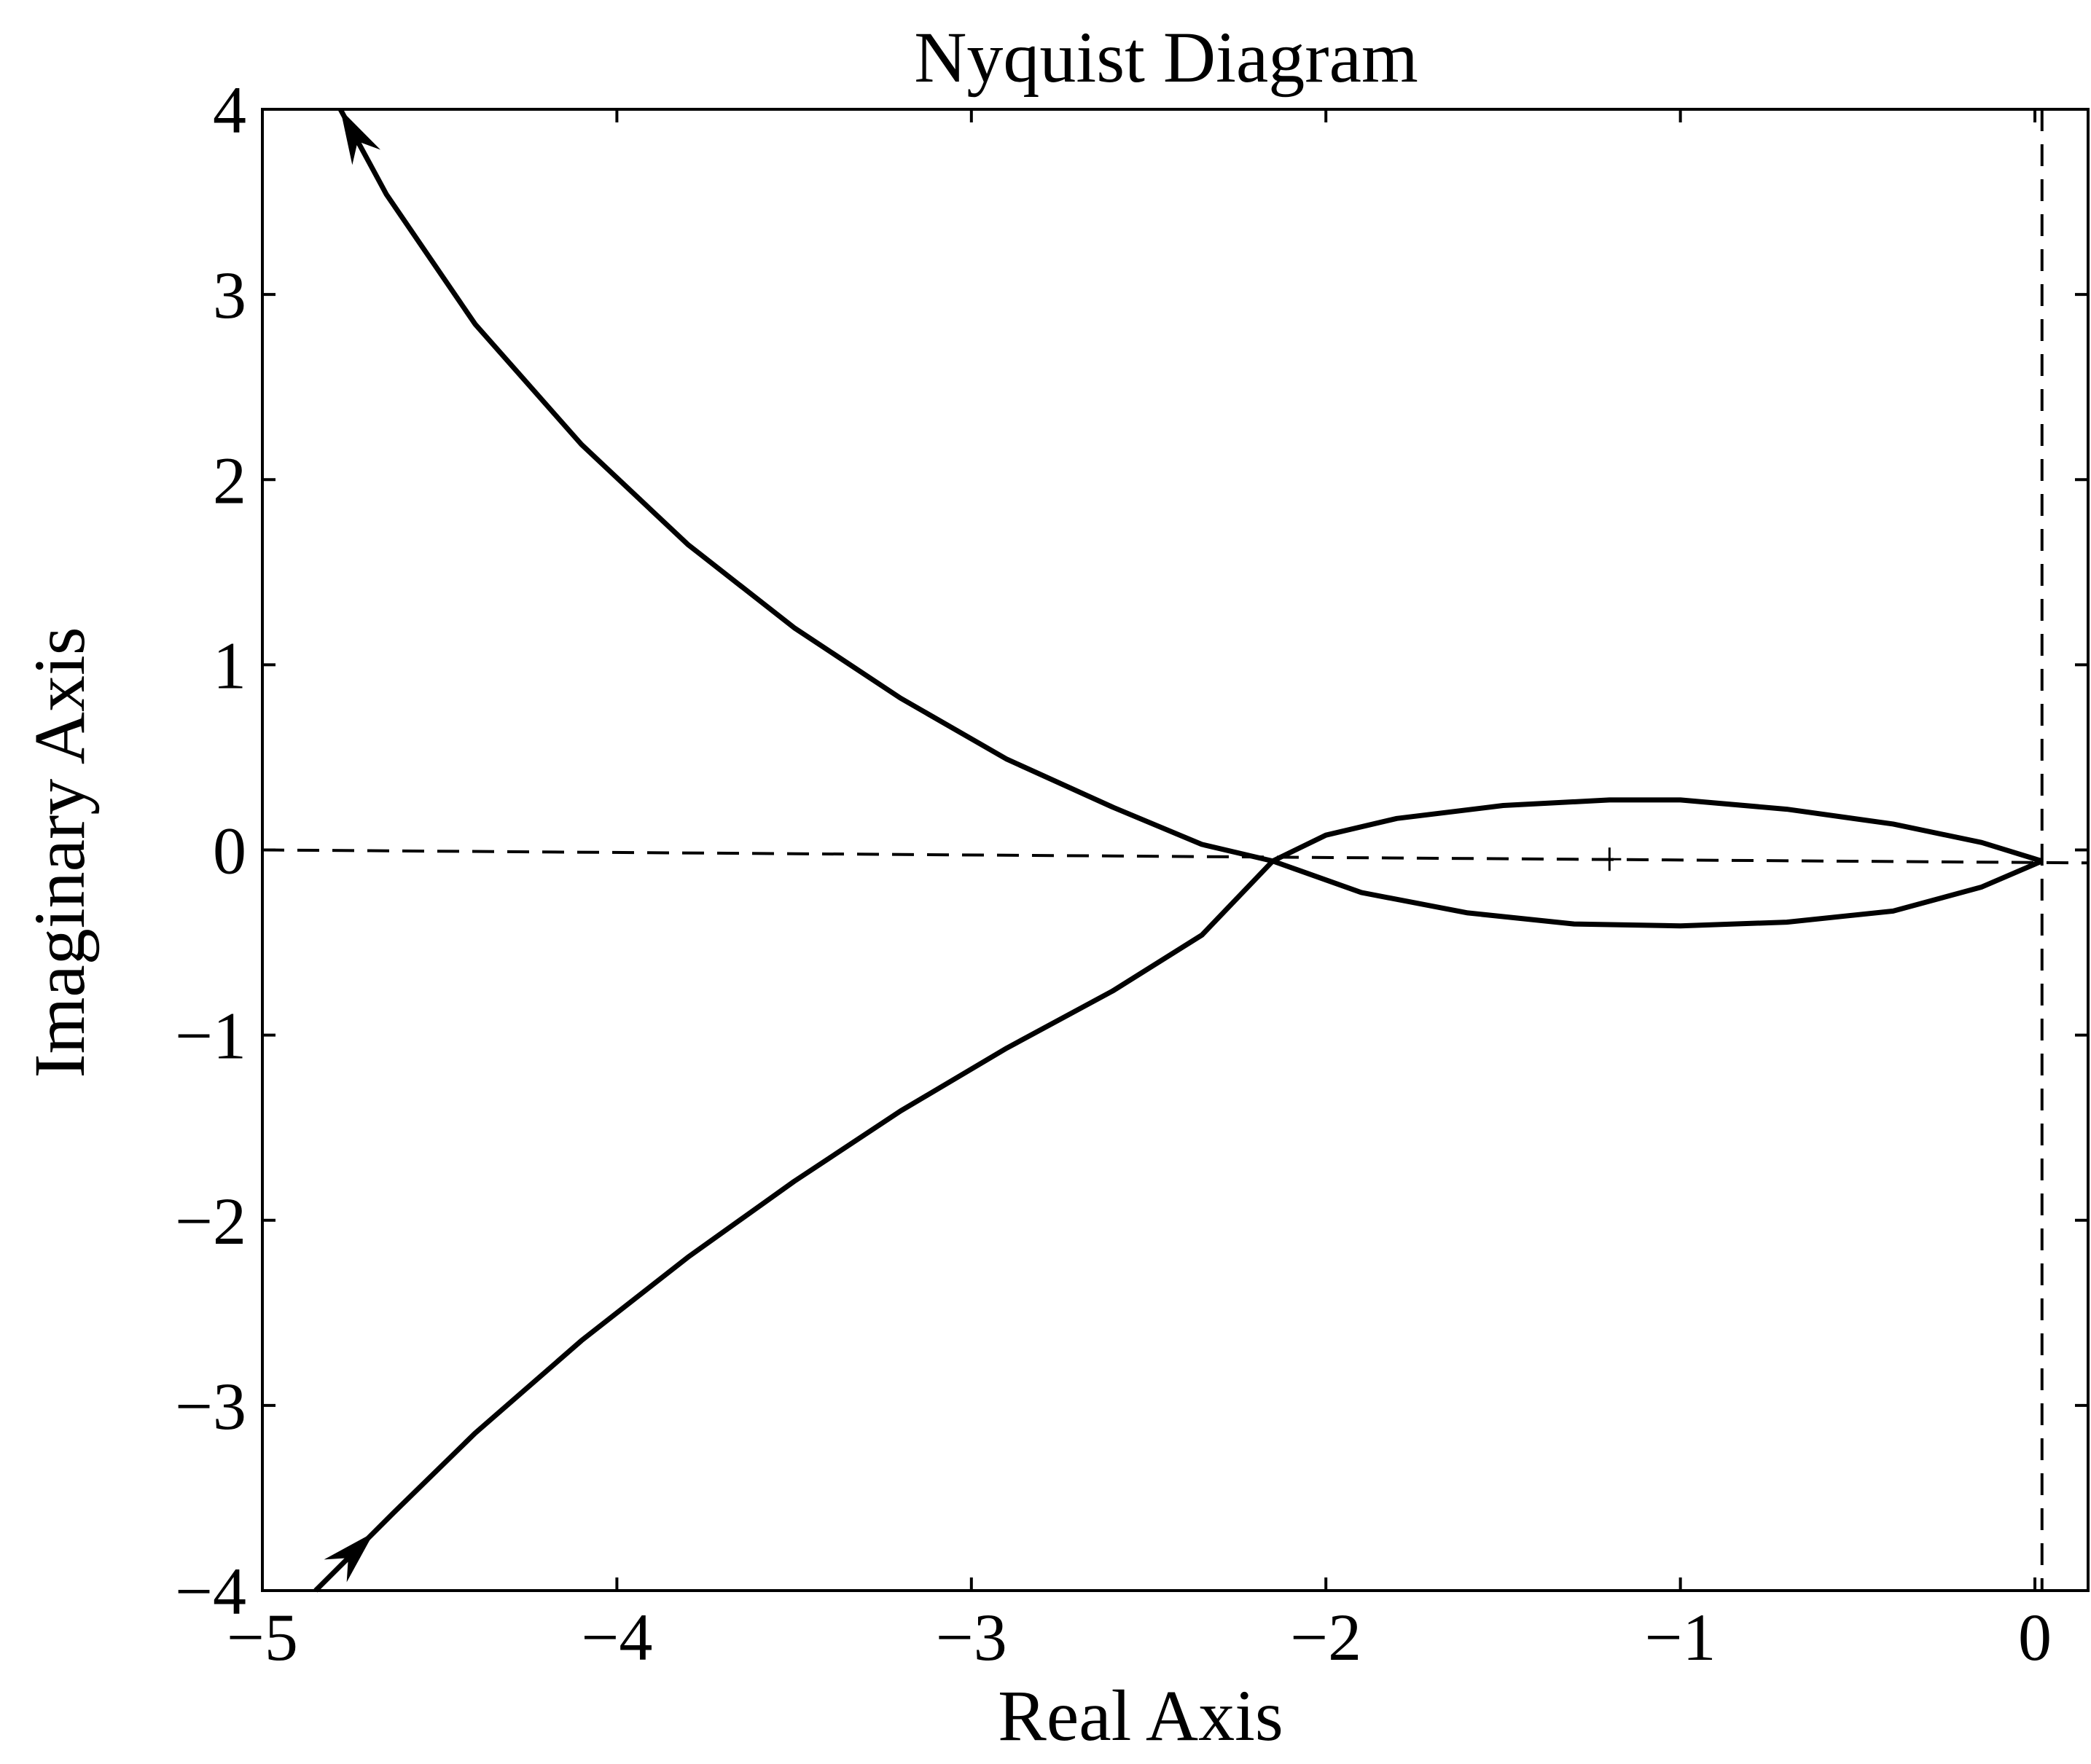 Image resolution: width=2091 pixels, height=1764 pixels. Describe the element at coordinates (229, 480) in the screenshot. I see `y-tick-label: 2` at that location.